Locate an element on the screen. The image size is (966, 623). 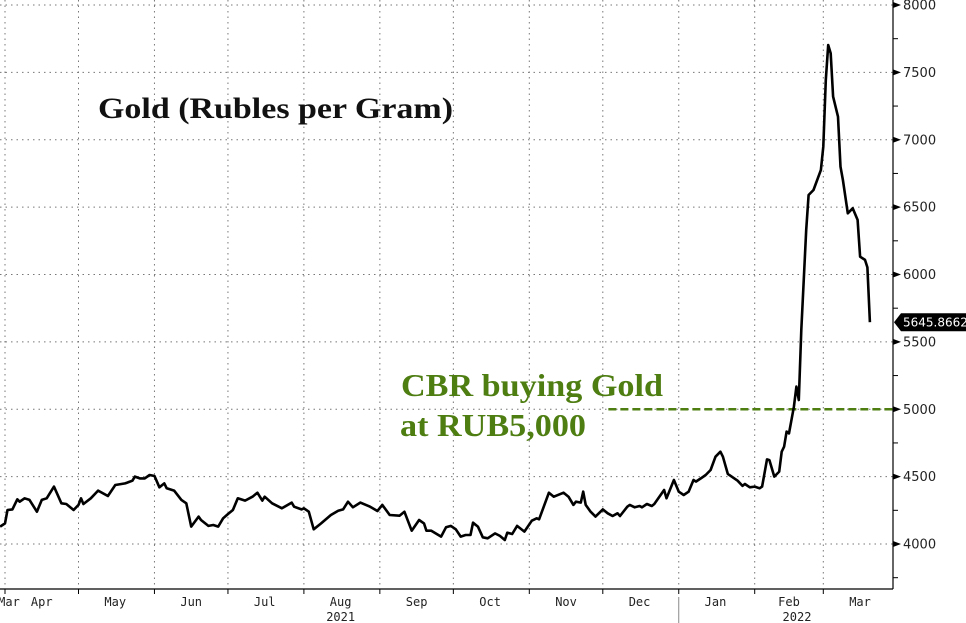
annotation-line-2: at RUB5,000 is located at coordinates (493, 425).